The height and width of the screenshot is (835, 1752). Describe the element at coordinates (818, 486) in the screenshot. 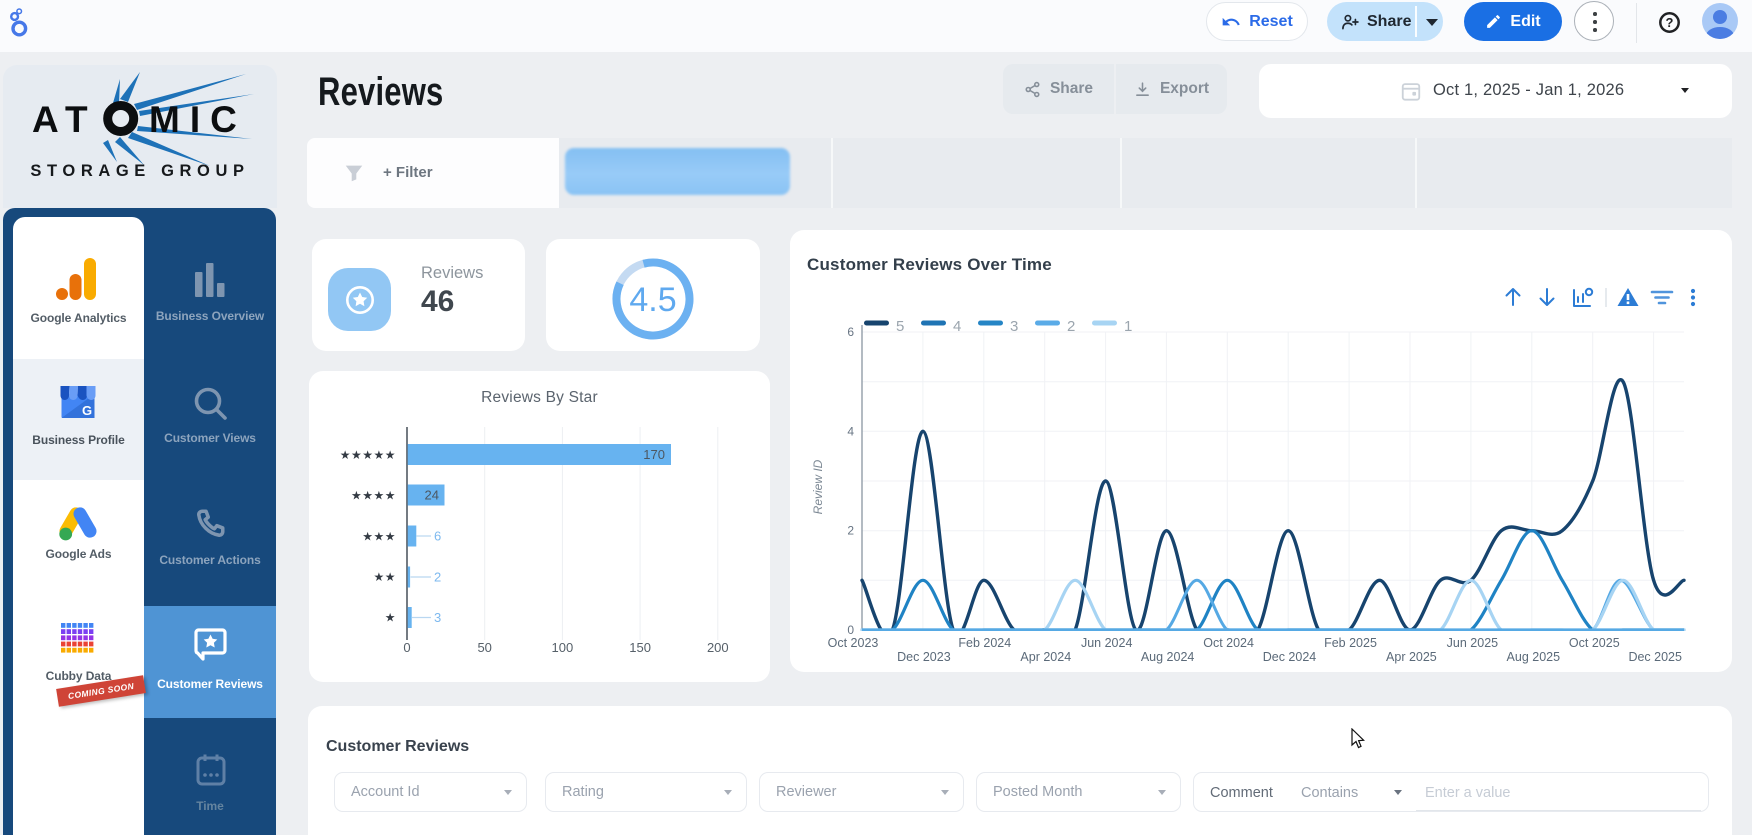

I see `svg-text: Review ID` at that location.